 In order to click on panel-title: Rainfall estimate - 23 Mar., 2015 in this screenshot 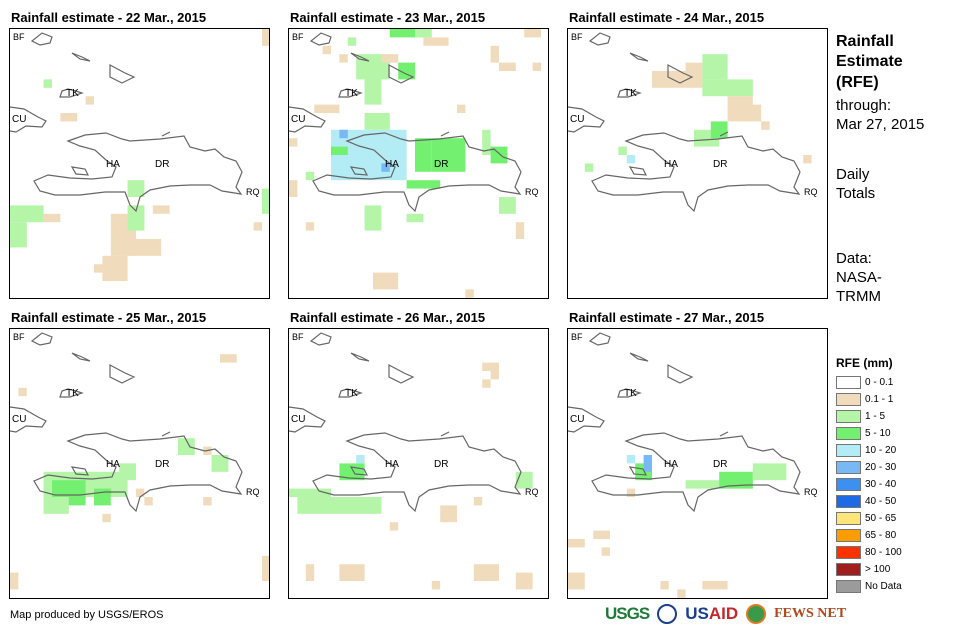, I will do `click(388, 17)`.